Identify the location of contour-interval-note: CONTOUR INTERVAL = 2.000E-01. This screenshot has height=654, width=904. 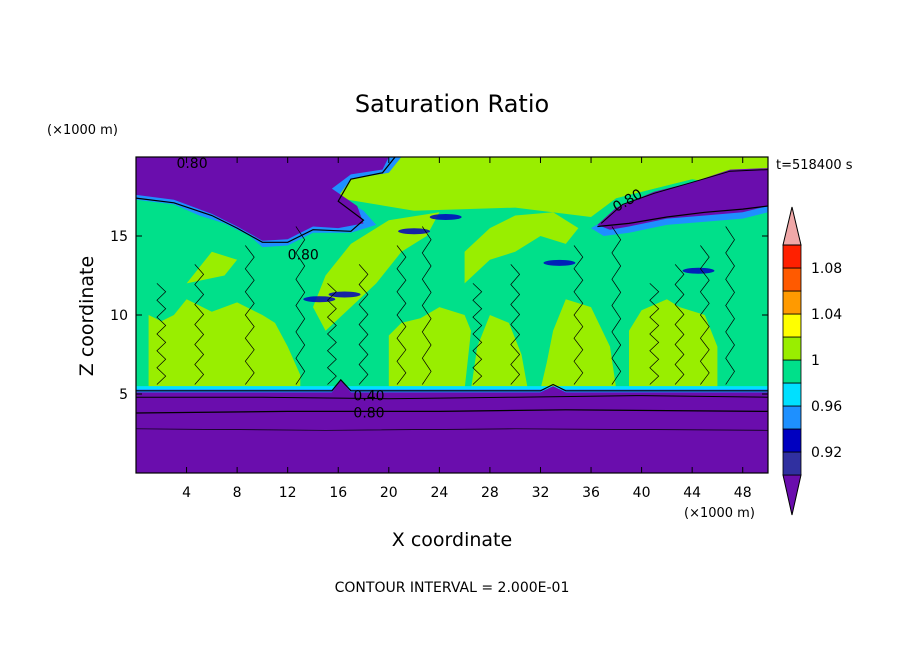
(452, 588).